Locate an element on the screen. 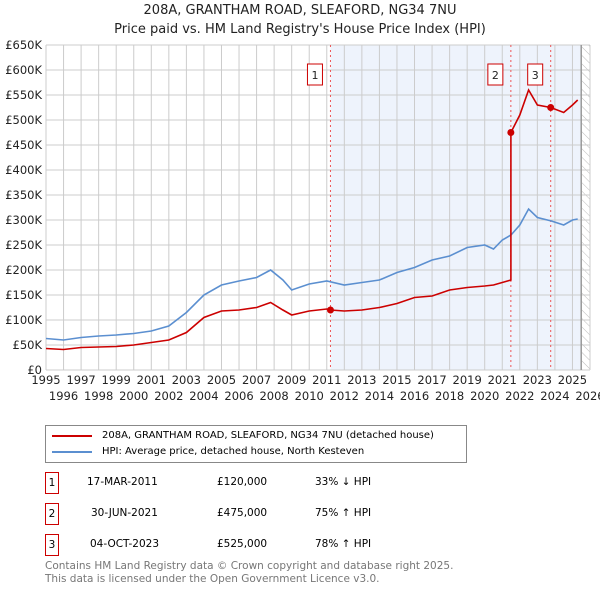 The height and width of the screenshot is (590, 600). transaction-price: £475,000 is located at coordinates (242, 513).